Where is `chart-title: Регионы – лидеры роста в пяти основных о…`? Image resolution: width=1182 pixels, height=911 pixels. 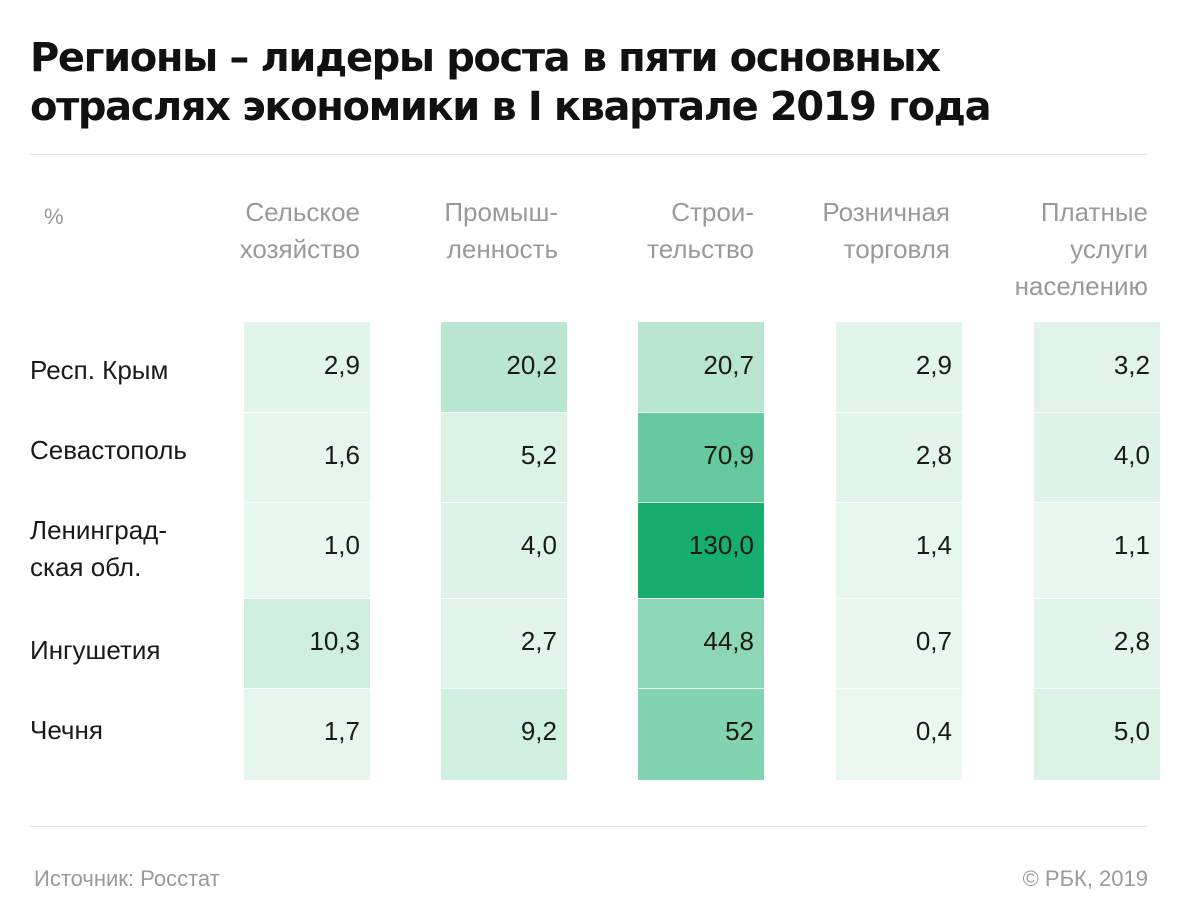
chart-title: Регионы – лидеры роста в пяти основных о… is located at coordinates (511, 82).